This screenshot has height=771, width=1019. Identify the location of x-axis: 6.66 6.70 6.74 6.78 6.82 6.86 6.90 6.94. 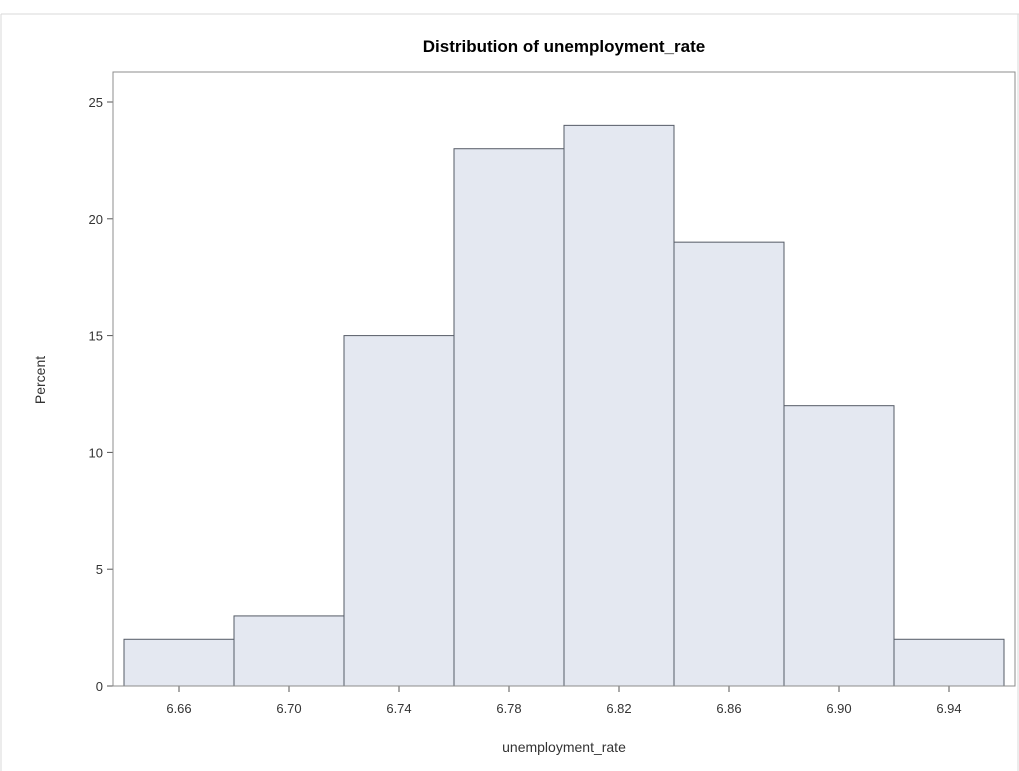
(564, 701).